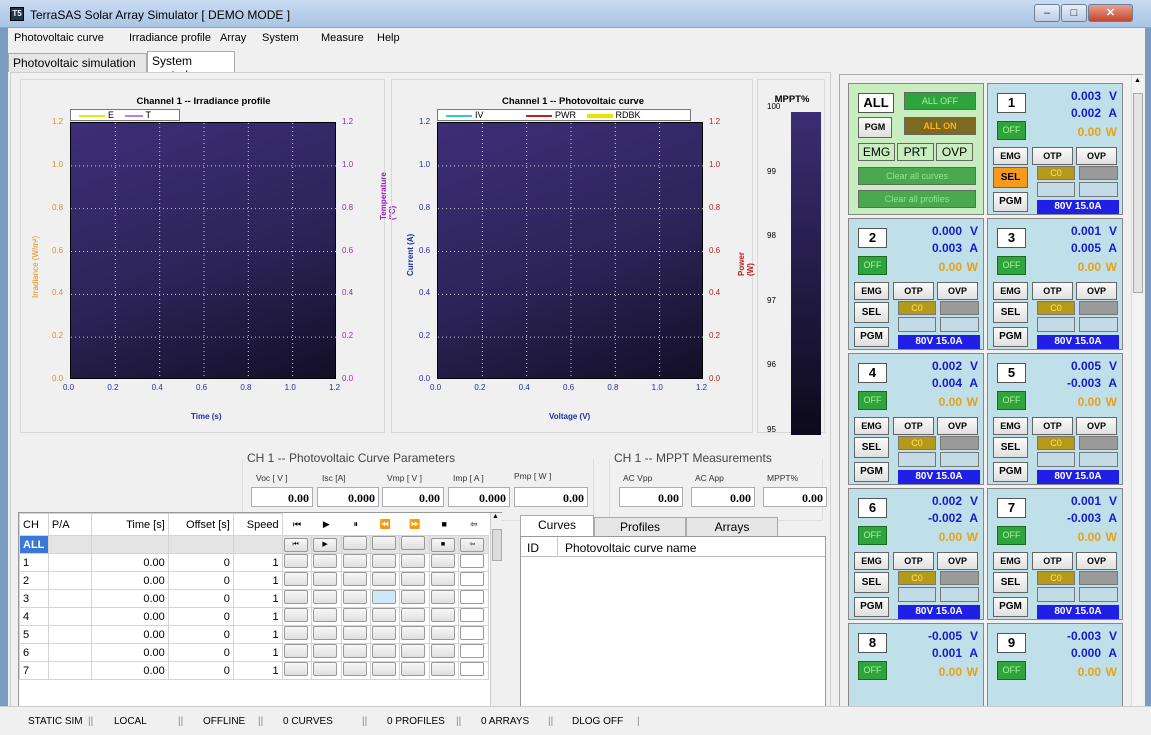  I want to click on transport-header-icon: ⏮, so click(297, 524).